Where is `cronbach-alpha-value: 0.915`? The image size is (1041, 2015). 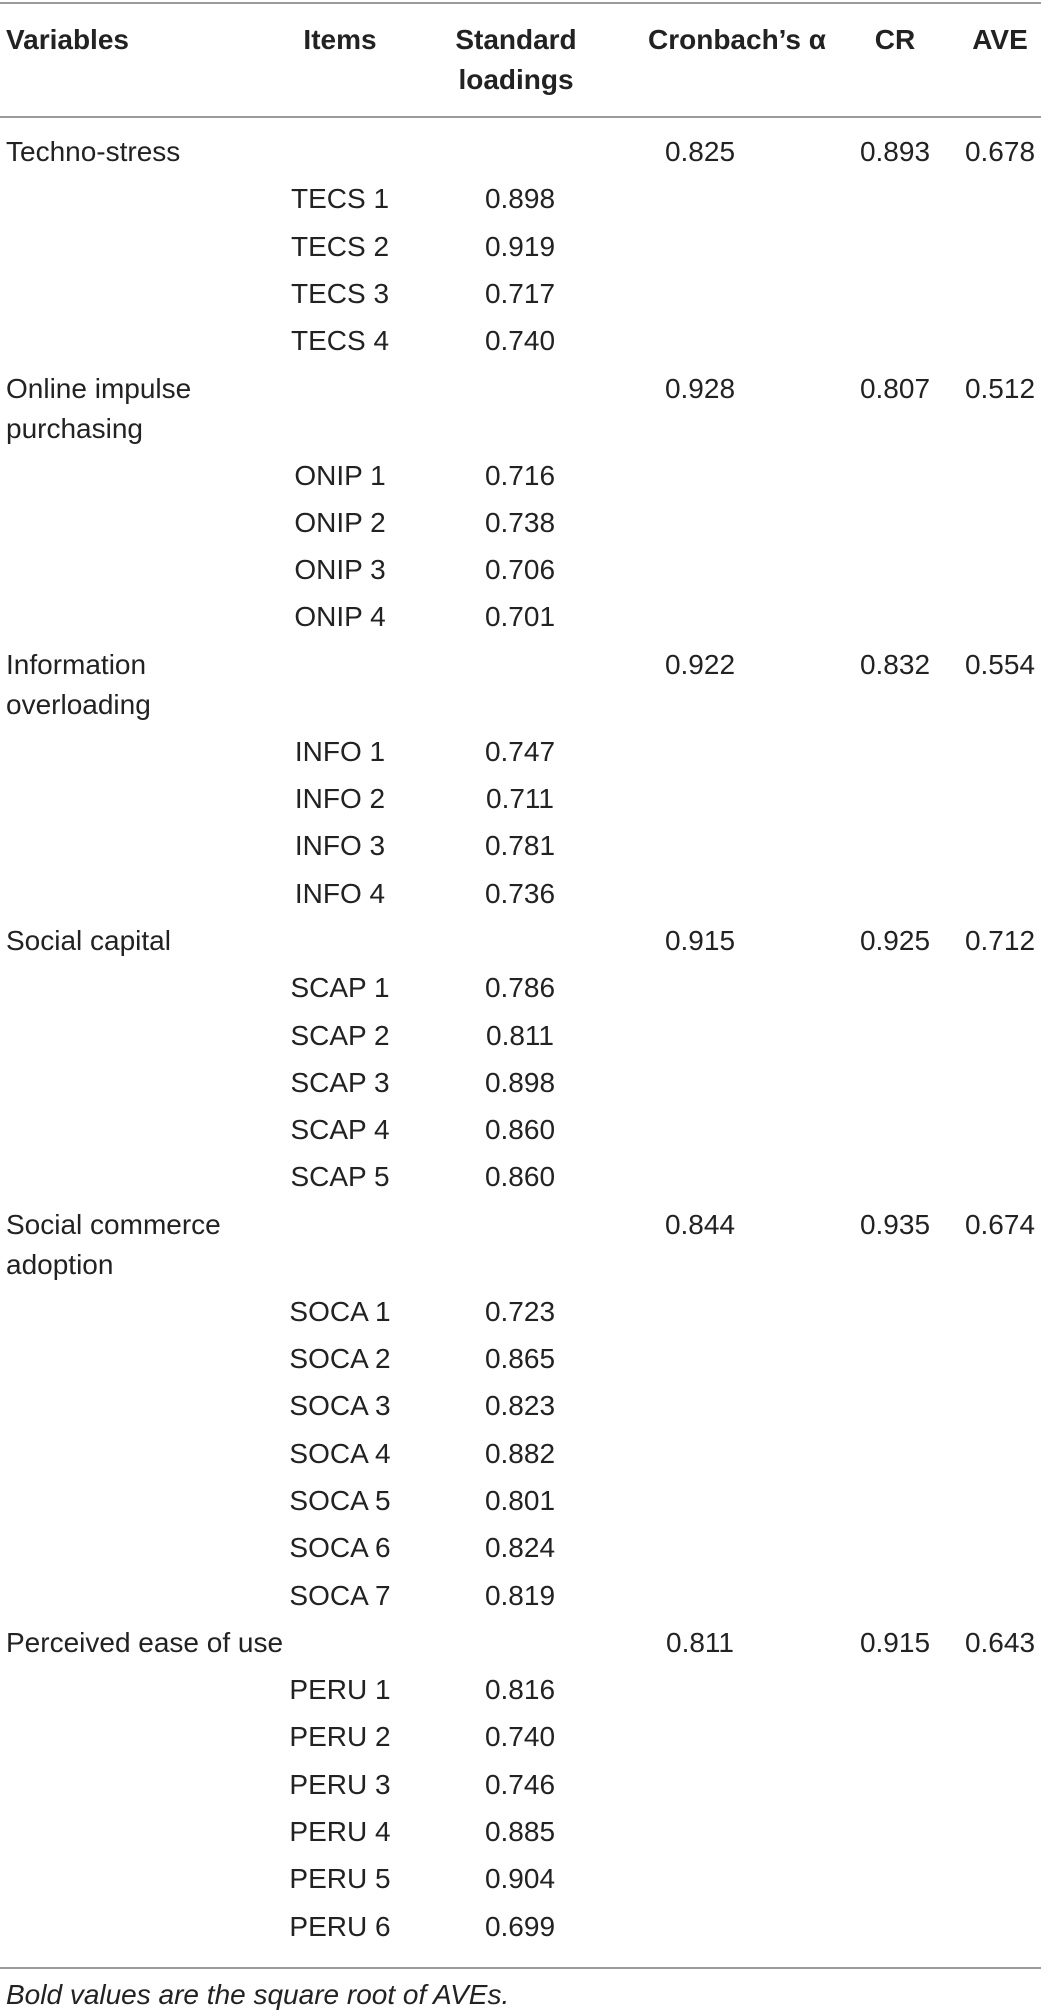 cronbach-alpha-value: 0.915 is located at coordinates (700, 940).